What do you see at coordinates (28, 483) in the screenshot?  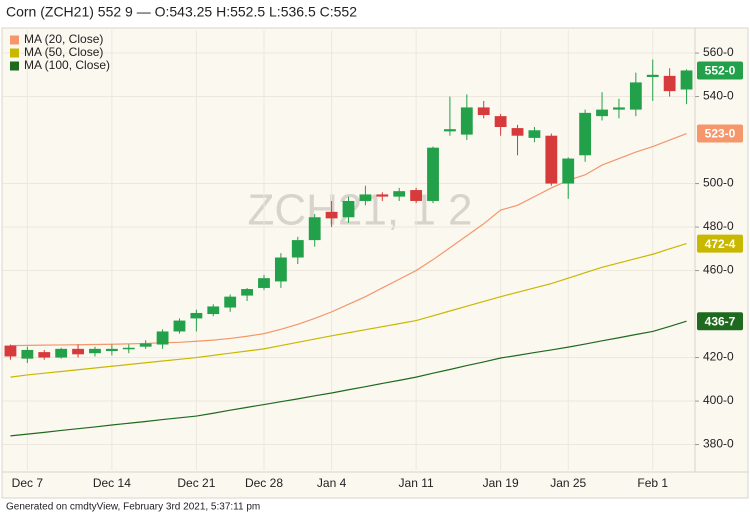 I see `x-tick-label: Dec 7` at bounding box center [28, 483].